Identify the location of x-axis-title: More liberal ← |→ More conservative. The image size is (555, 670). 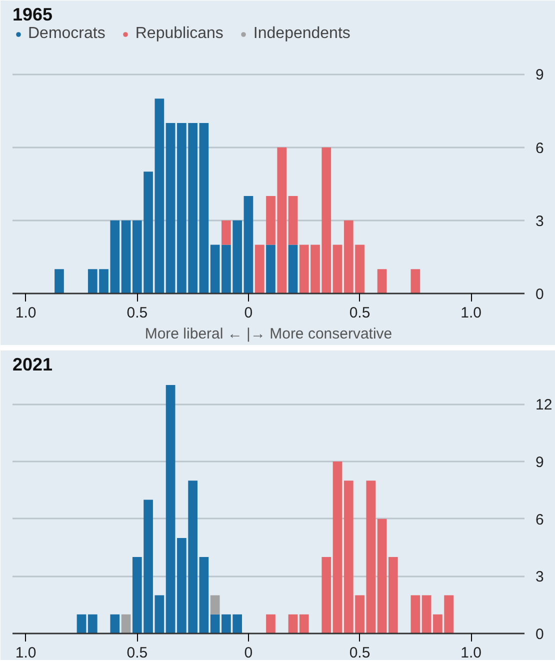
(268, 334).